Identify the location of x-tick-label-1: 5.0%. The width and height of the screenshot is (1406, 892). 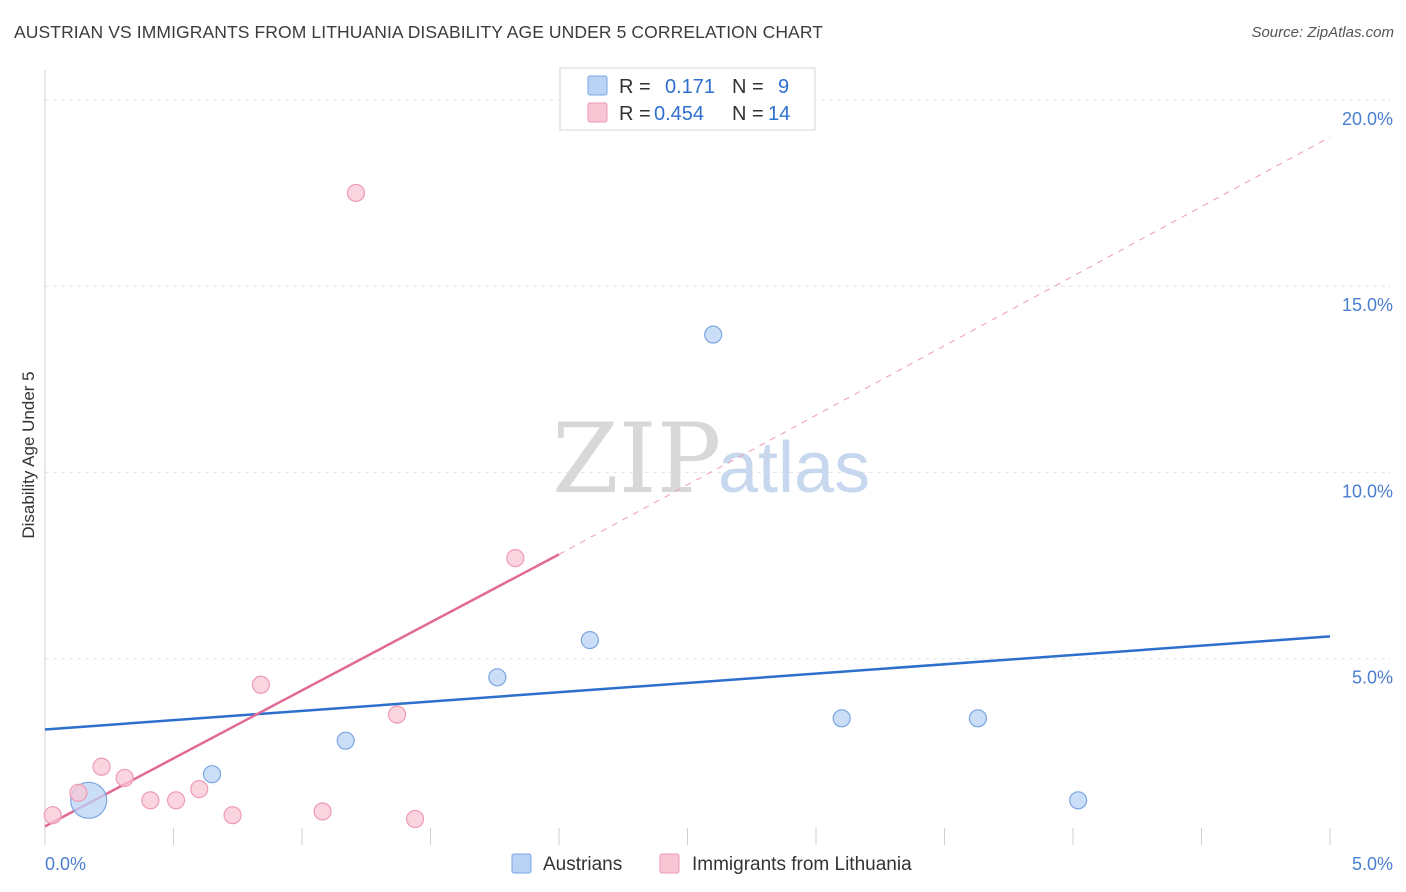
(1372, 864).